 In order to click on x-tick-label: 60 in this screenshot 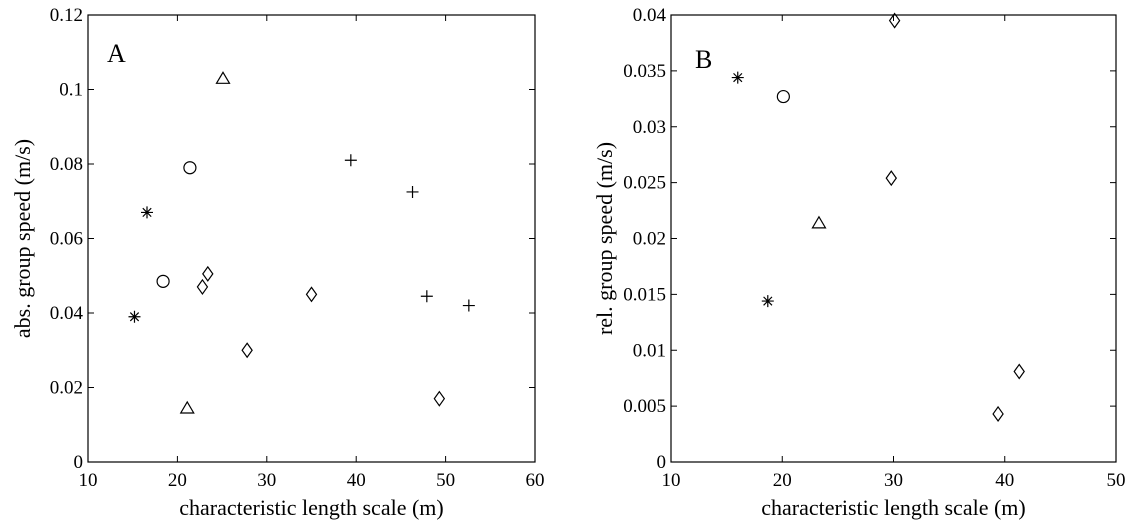, I will do `click(535, 480)`.